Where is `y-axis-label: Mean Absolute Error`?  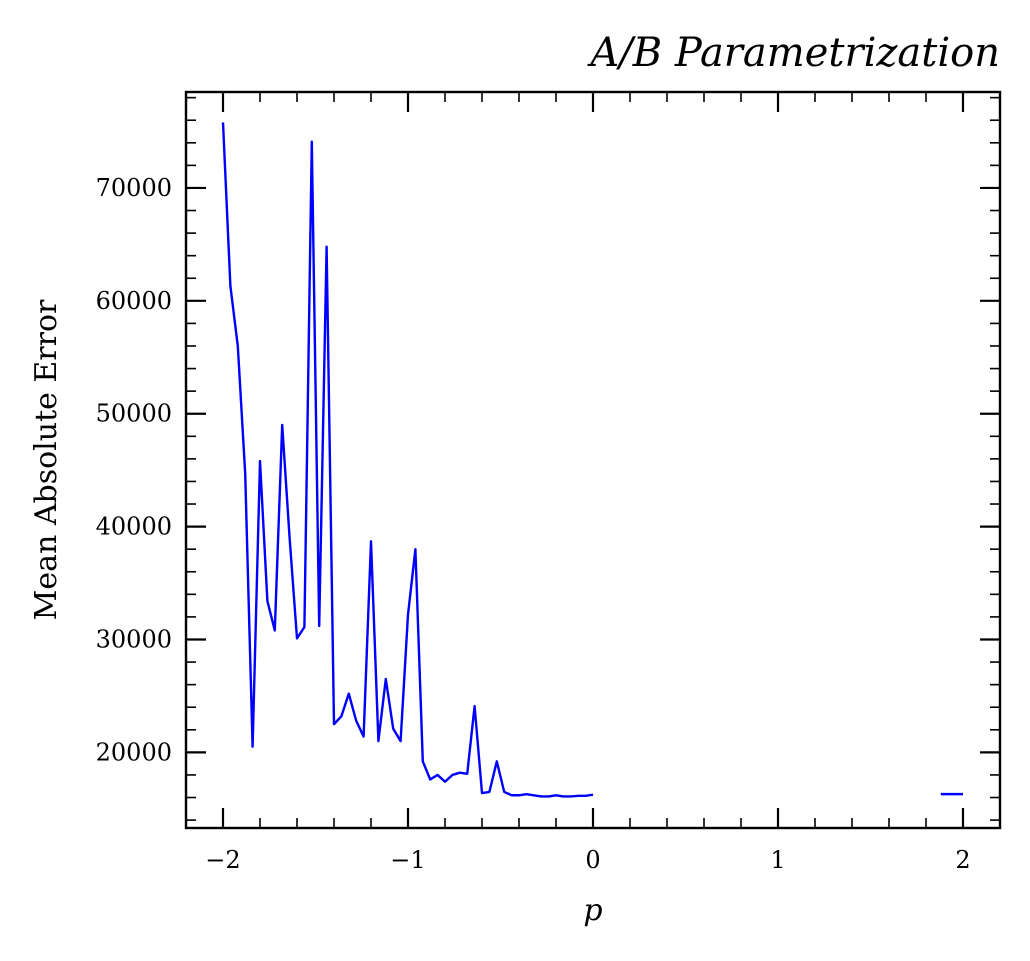 y-axis-label: Mean Absolute Error is located at coordinates (46, 459).